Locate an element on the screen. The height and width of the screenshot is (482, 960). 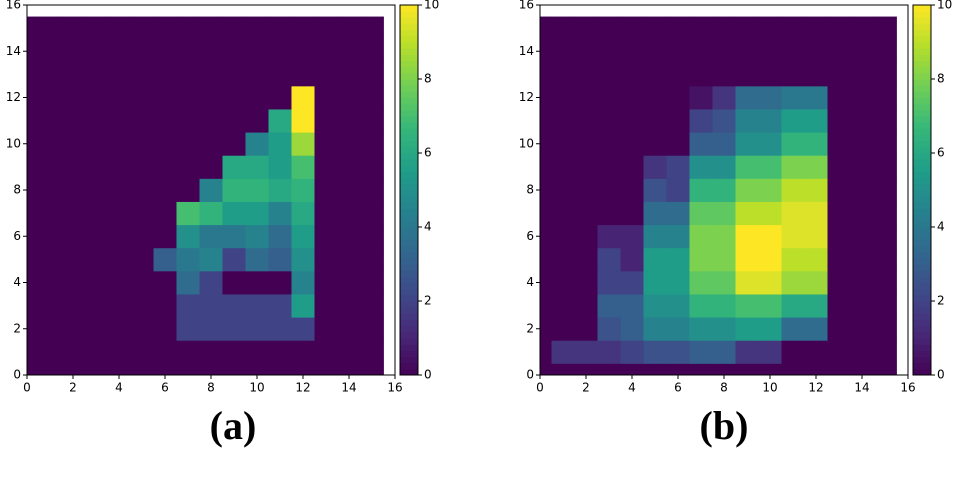
x-tick-label: 12 is located at coordinates (815, 388).